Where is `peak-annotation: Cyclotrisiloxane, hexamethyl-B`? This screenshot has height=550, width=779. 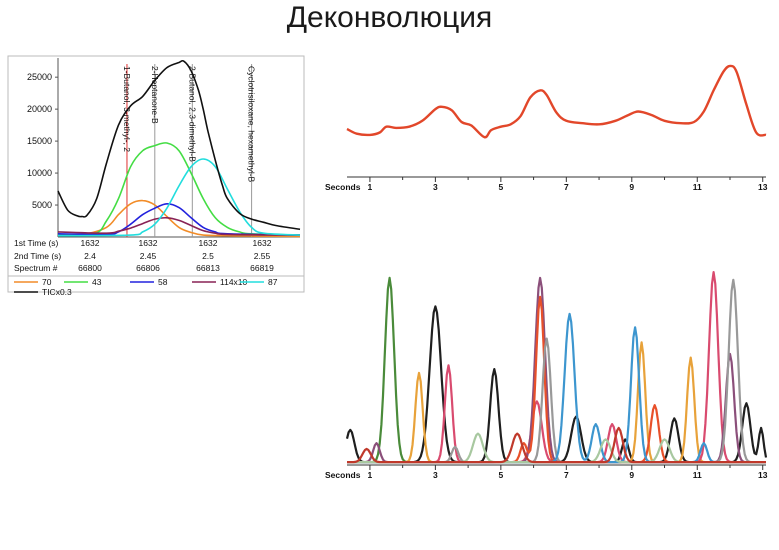
peak-annotation: Cyclotrisiloxane, hexamethyl-B is located at coordinates (252, 124).